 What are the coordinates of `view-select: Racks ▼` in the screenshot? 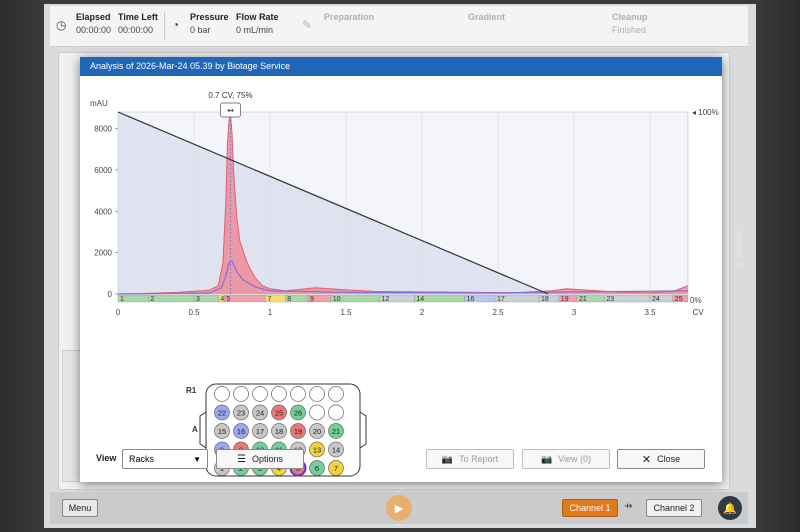 It's located at (165, 459).